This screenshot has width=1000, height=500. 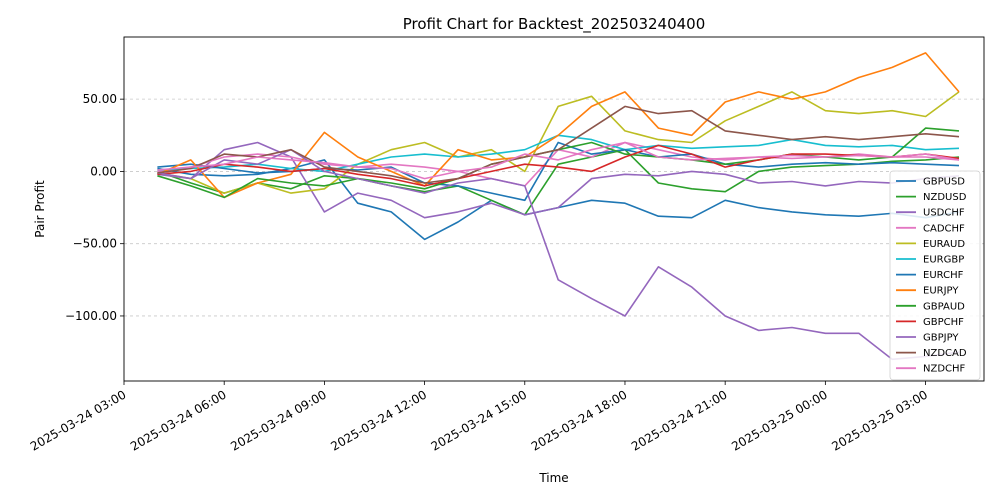 What do you see at coordinates (944, 213) in the screenshot?
I see `legend-label: USDCHF` at bounding box center [944, 213].